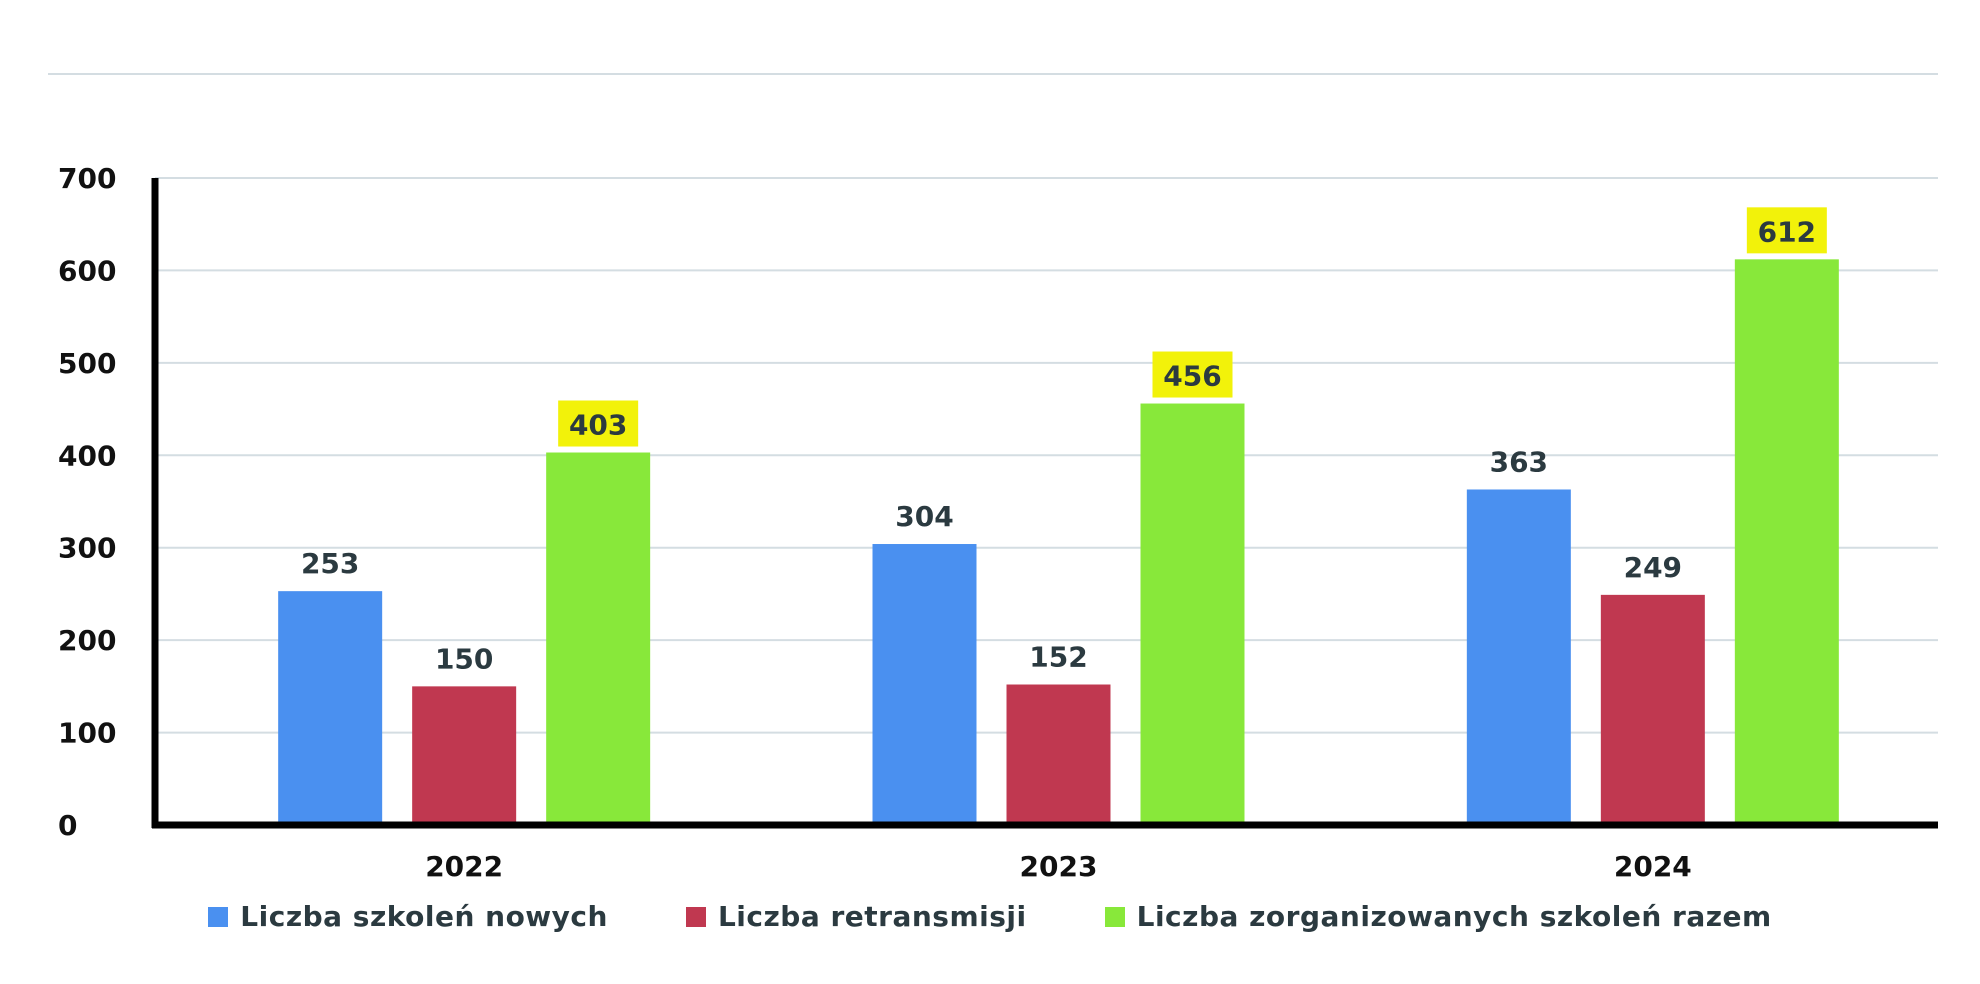 This screenshot has height=984, width=1980. Describe the element at coordinates (1653, 567) in the screenshot. I see `data-label: 249` at that location.